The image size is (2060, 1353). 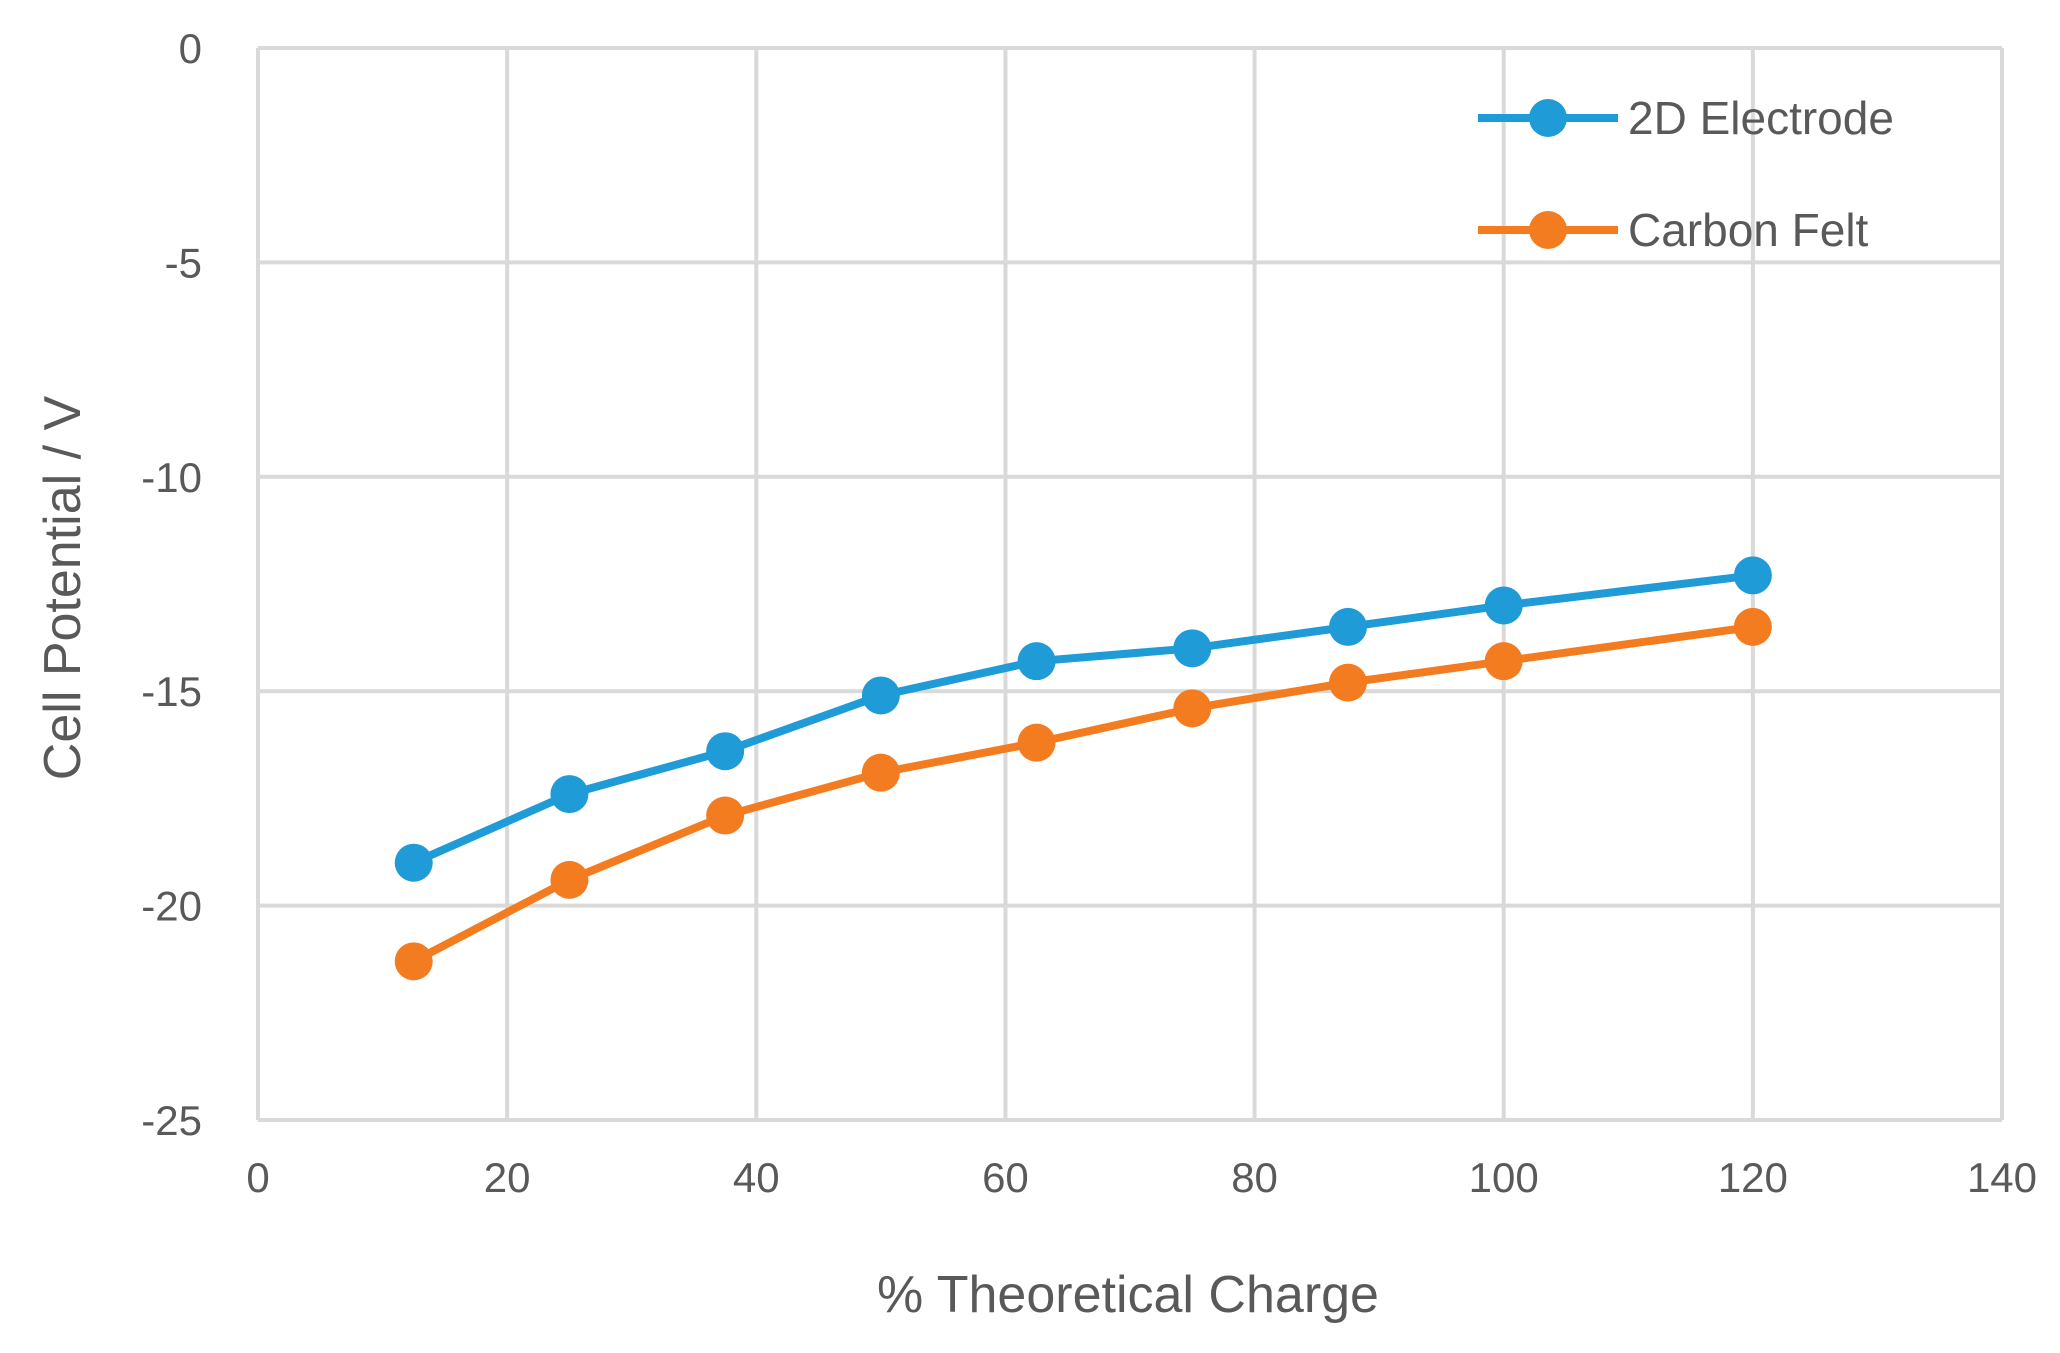 What do you see at coordinates (171, 691) in the screenshot?
I see `y-tick-label: -15` at bounding box center [171, 691].